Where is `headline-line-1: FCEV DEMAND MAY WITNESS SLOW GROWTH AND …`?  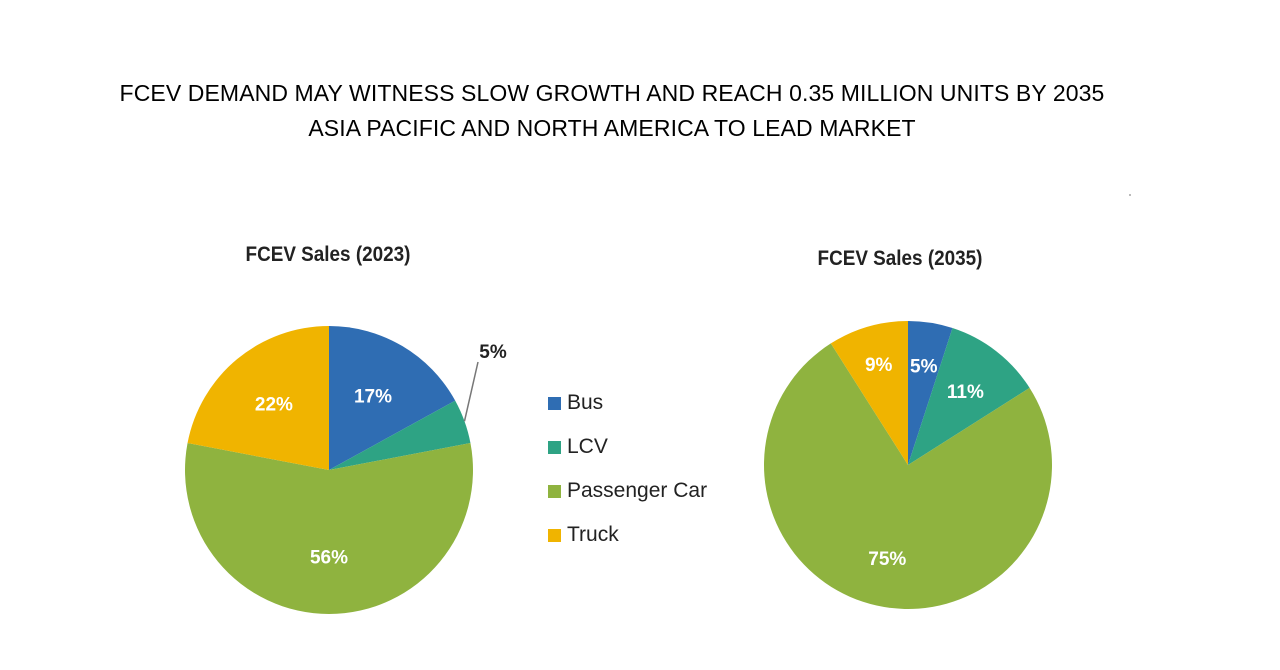 headline-line-1: FCEV DEMAND MAY WITNESS SLOW GROWTH AND … is located at coordinates (612, 93).